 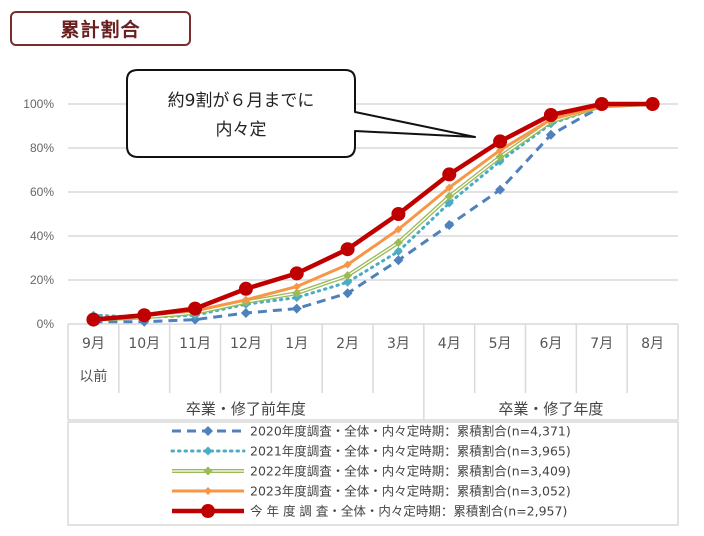 I want to click on group-label-before: 卒業・修了前年度, so click(x=246, y=409).